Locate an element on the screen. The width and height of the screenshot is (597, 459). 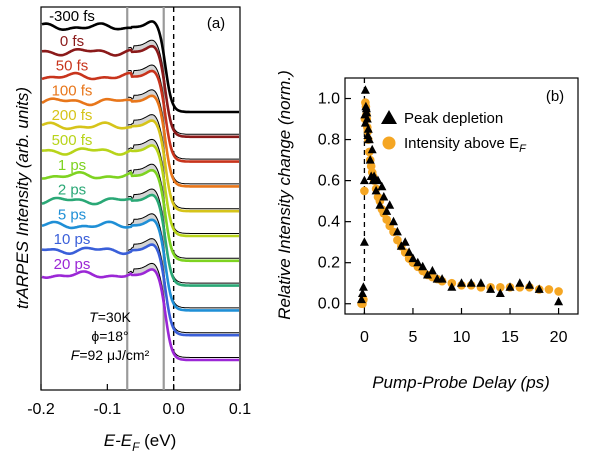
panel-a-x-tick-label: -0.1 is located at coordinates (108, 409).